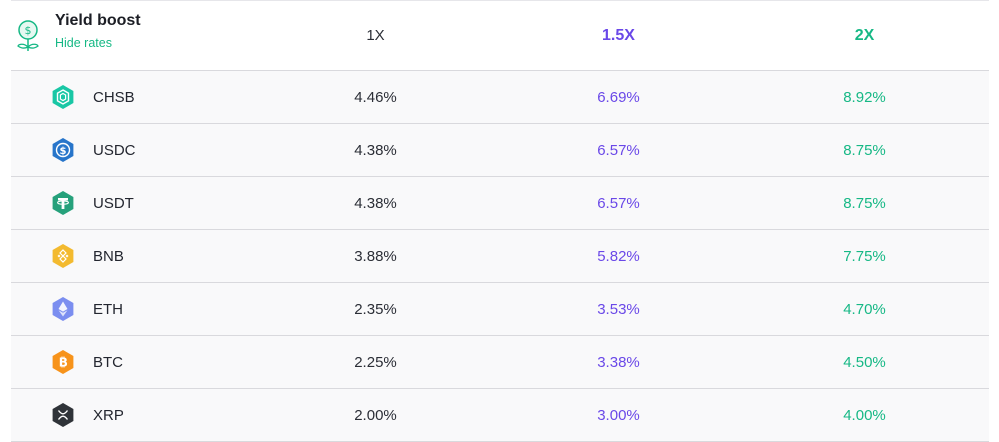 The image size is (999, 442). What do you see at coordinates (864, 97) in the screenshot?
I see `rate-2x: 8.92%` at bounding box center [864, 97].